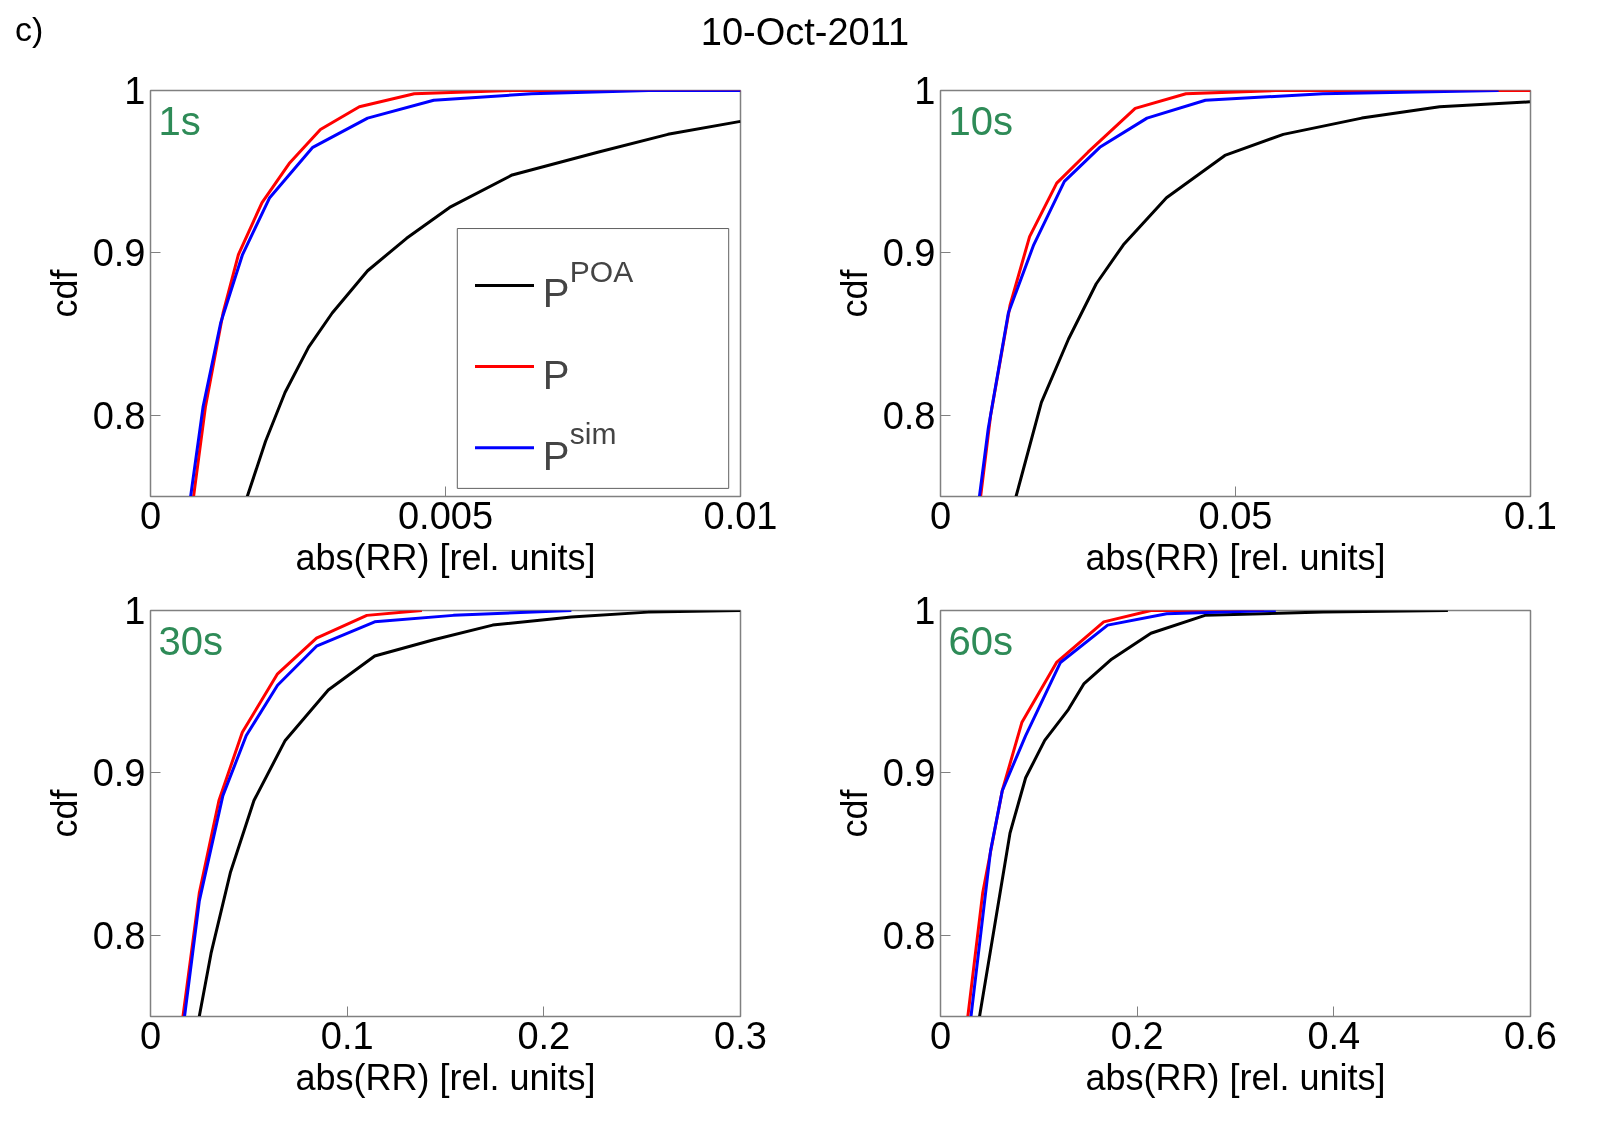  What do you see at coordinates (805, 32) in the screenshot?
I see `chart-title: 10-Oct-2011` at bounding box center [805, 32].